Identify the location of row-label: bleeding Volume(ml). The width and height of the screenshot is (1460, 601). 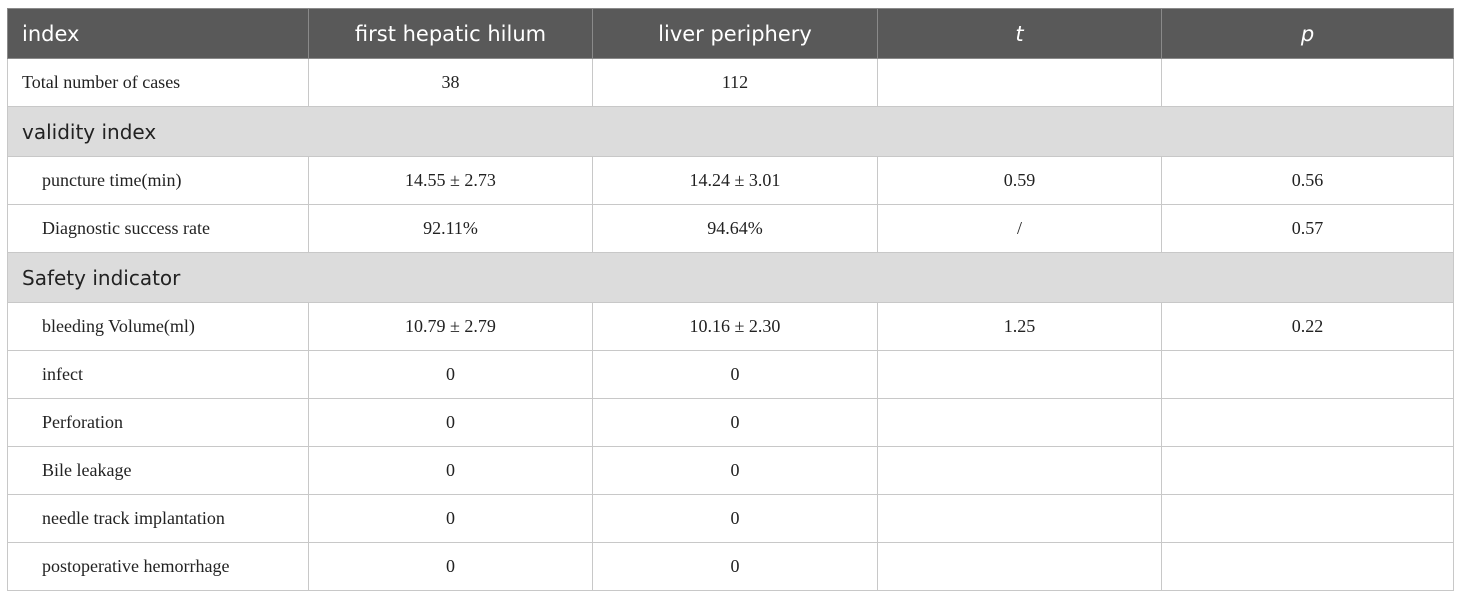
(158, 326).